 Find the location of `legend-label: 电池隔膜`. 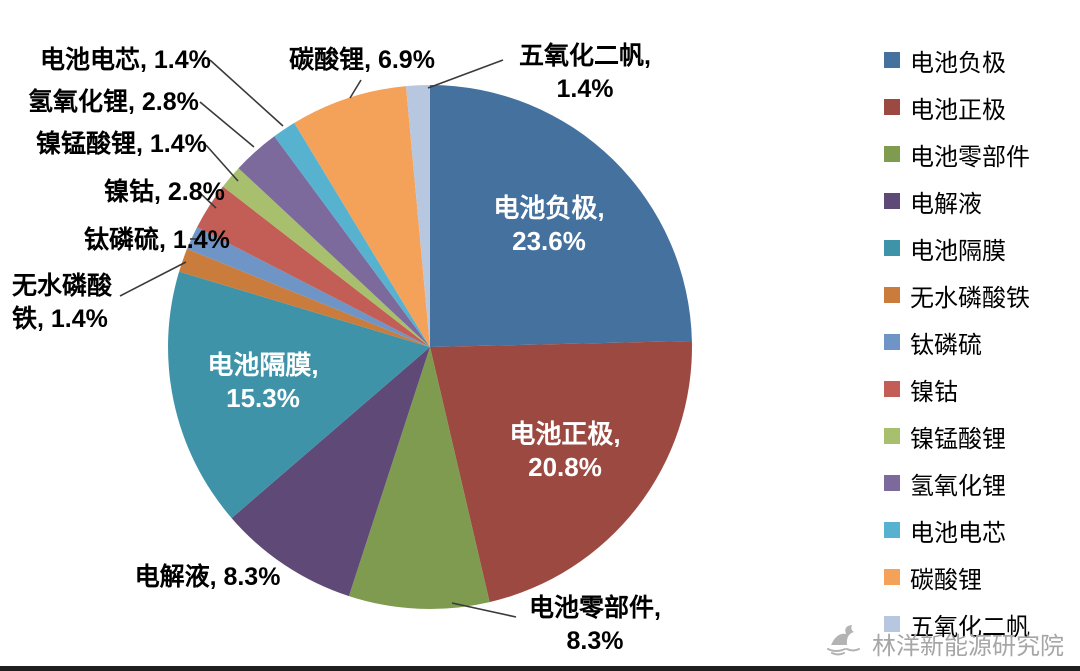

legend-label: 电池隔膜 is located at coordinates (958, 251).